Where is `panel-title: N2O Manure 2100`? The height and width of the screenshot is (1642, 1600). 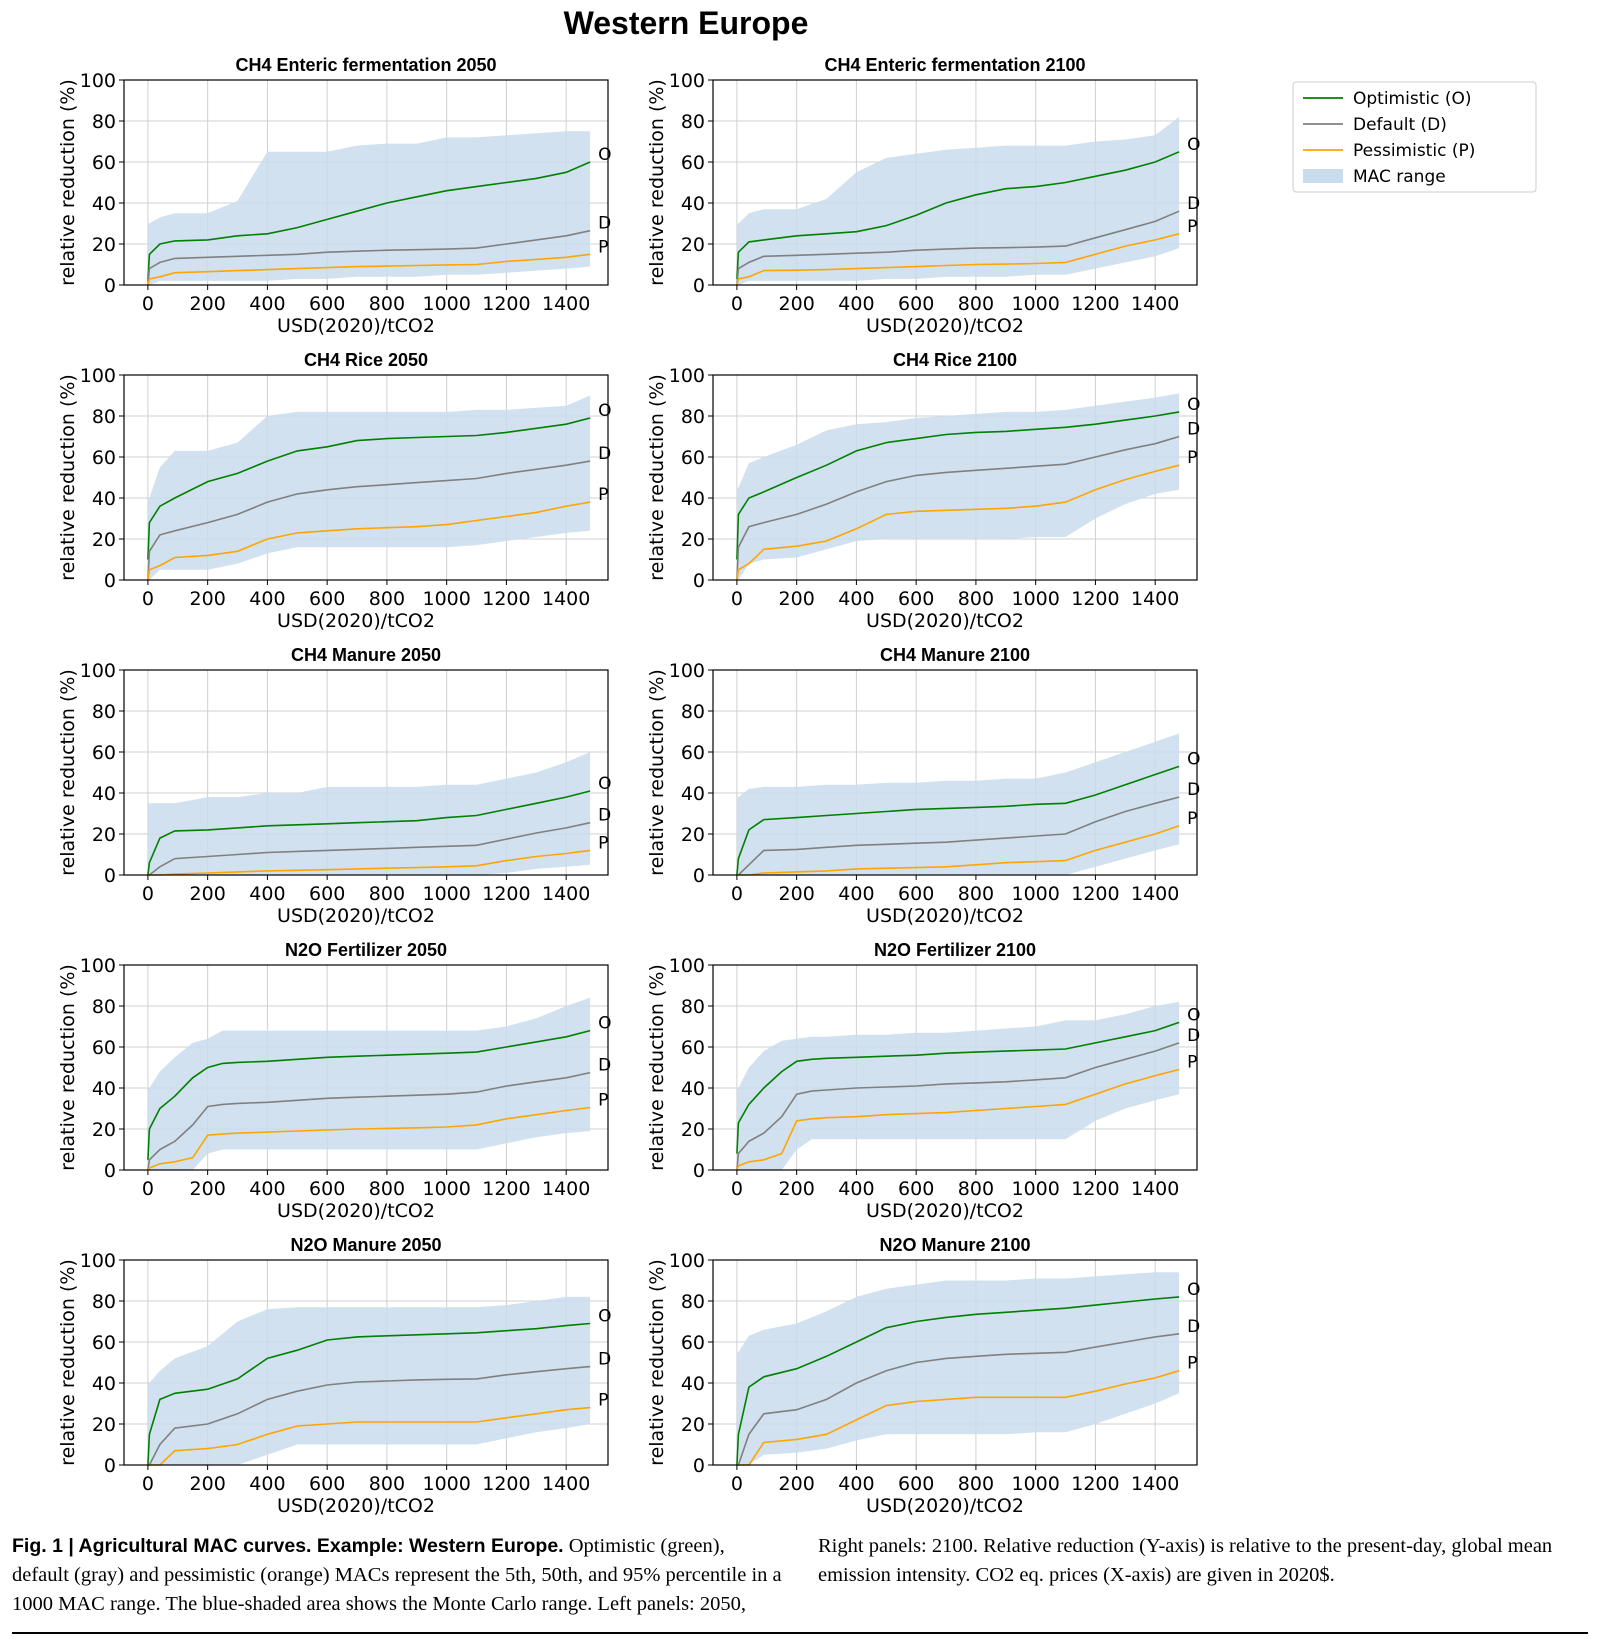 panel-title: N2O Manure 2100 is located at coordinates (954, 1245).